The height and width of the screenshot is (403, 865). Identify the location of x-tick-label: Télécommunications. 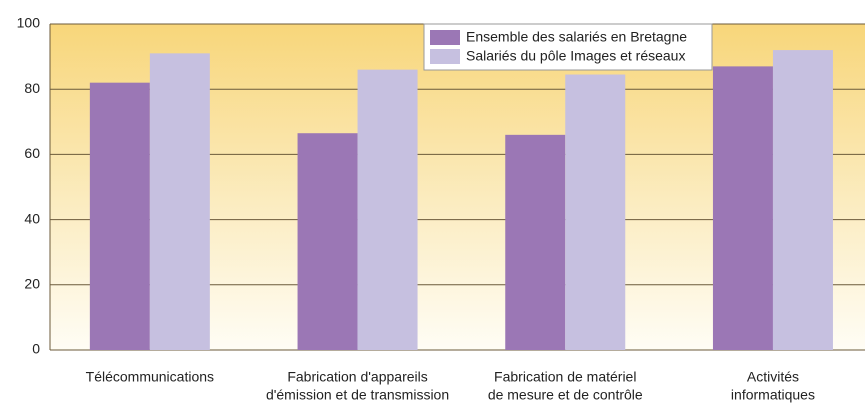
(150, 377).